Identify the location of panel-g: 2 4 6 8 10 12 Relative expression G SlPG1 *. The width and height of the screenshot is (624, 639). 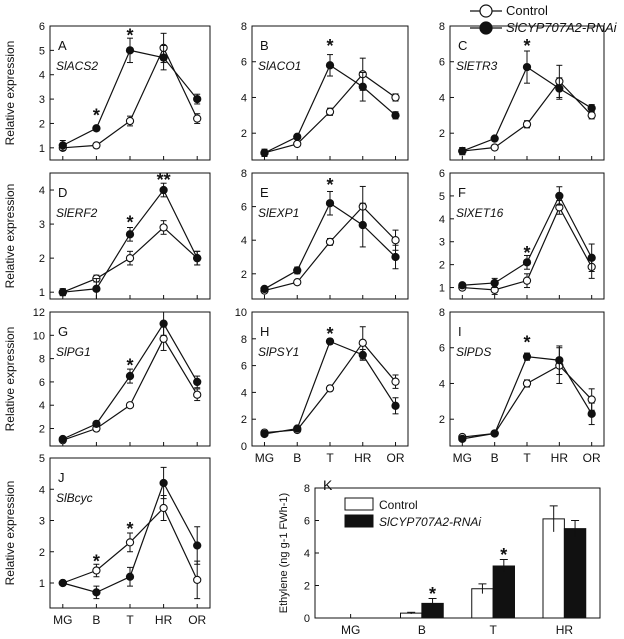
(107, 377).